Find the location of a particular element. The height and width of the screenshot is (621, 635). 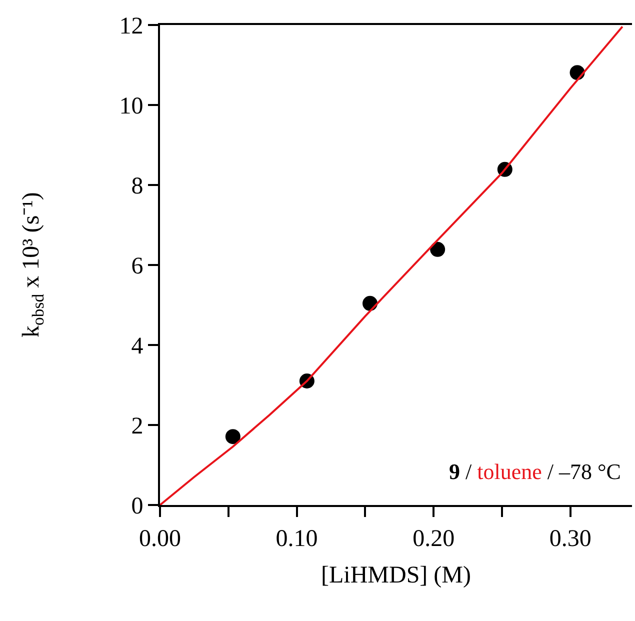

y-tick-label: 6 is located at coordinates (137, 266).